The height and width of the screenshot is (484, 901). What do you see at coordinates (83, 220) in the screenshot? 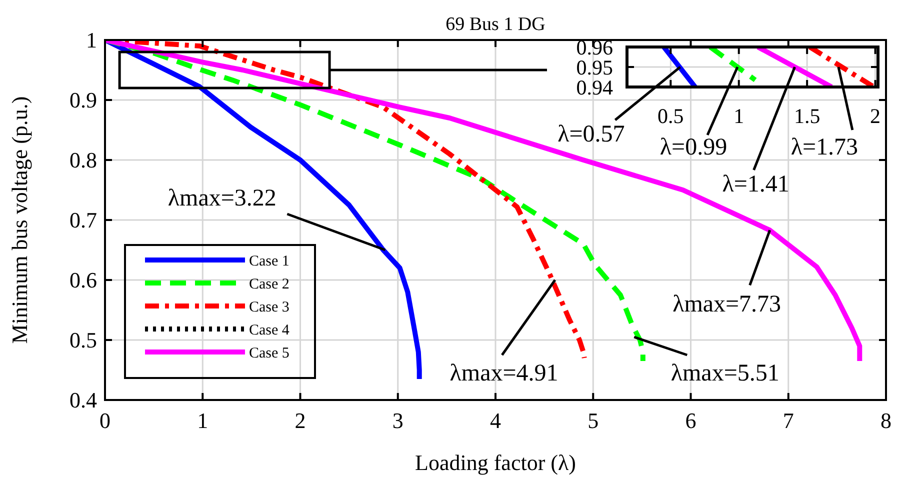
I see `y-tick-label: 0.7` at bounding box center [83, 220].